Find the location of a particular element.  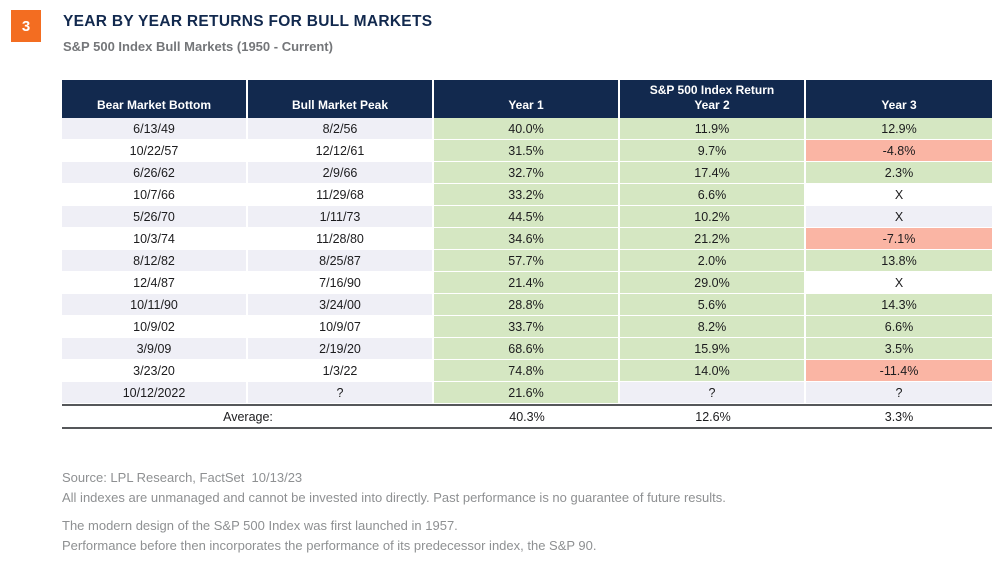

table-row: 3/9/09 2/19/20 68.6% 15.9% 3.5% is located at coordinates (527, 349).